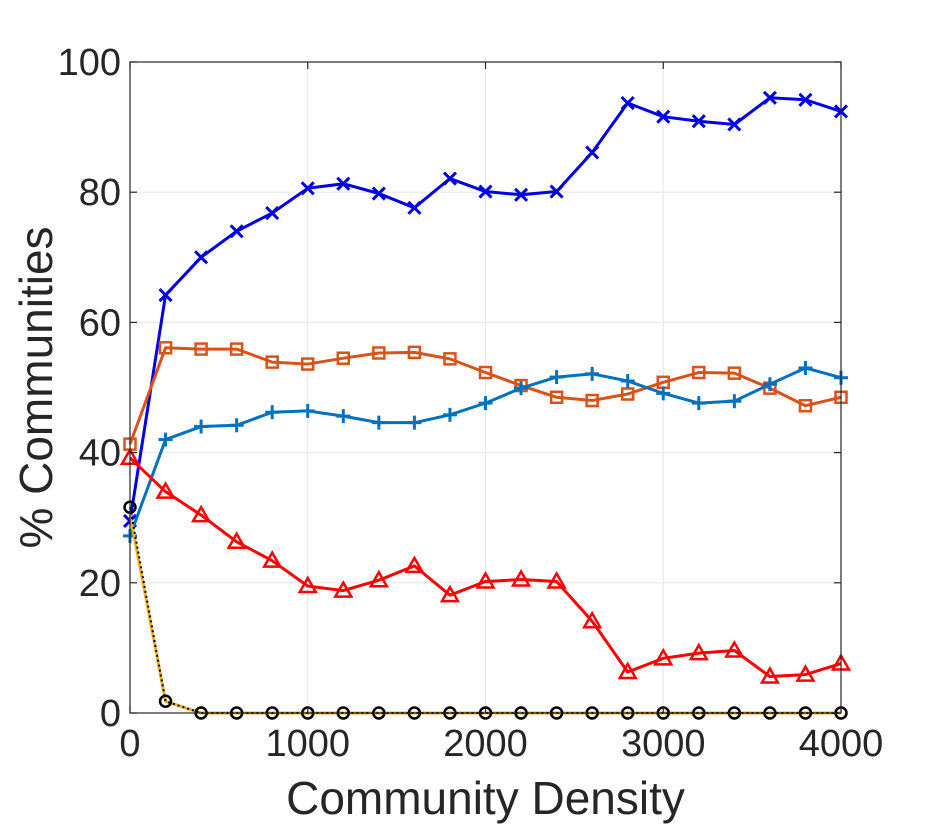 The image size is (930, 833). What do you see at coordinates (100, 454) in the screenshot?
I see `y-tick-label: 40` at bounding box center [100, 454].